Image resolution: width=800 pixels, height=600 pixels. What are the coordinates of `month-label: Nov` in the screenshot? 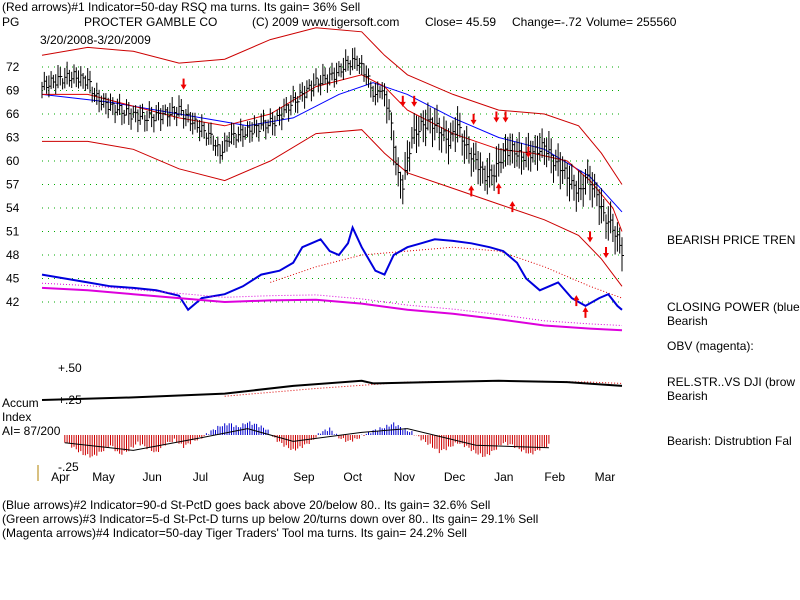 It's located at (404, 477).